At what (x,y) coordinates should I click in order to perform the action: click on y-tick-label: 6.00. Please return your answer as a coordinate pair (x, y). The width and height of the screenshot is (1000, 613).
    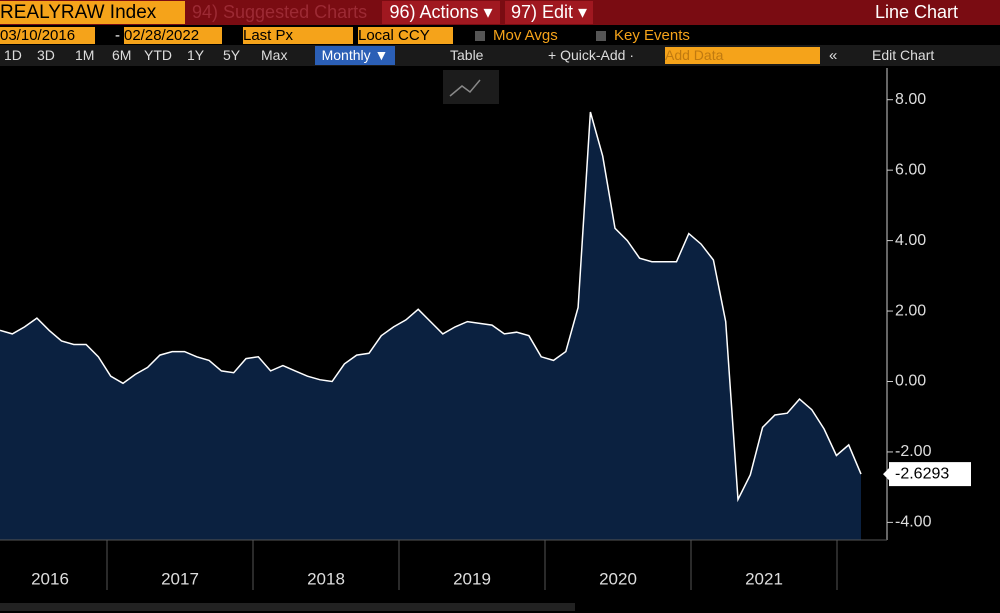
    Looking at the image, I should click on (910, 169).